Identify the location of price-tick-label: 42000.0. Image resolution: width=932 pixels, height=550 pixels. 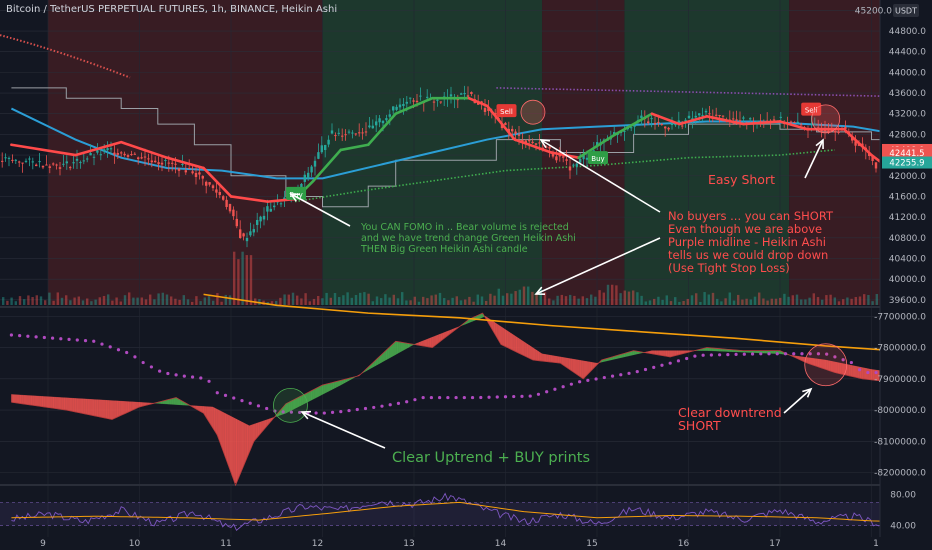
(907, 177).